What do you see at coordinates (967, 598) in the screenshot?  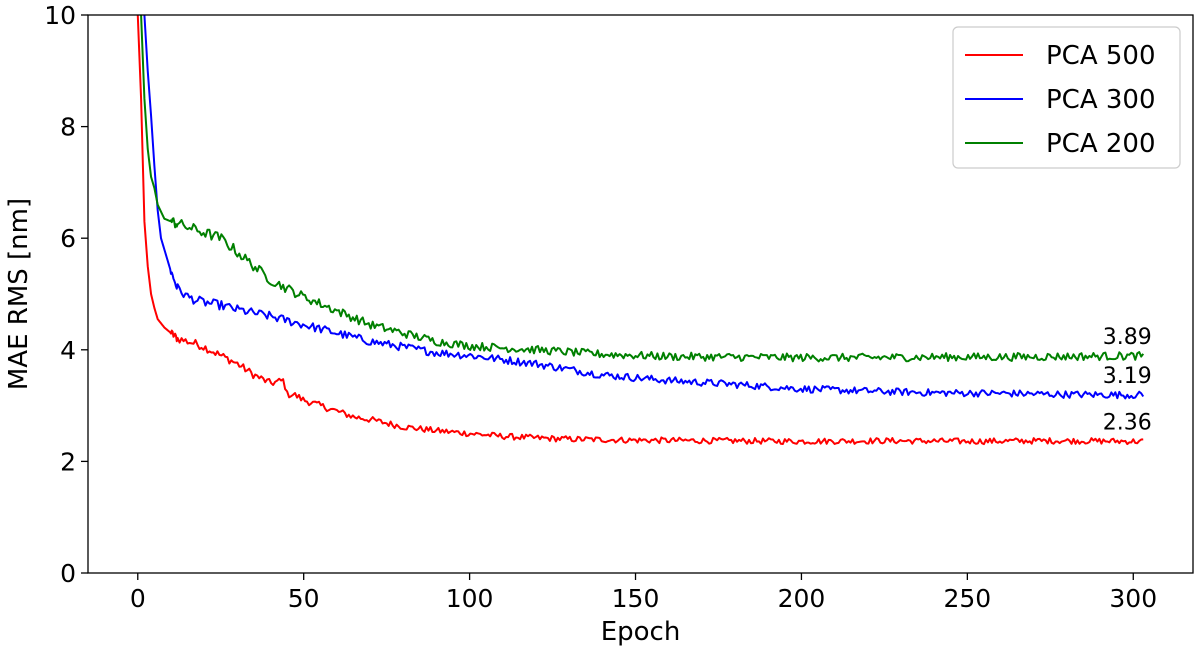 I see `x-tick-label: 250` at bounding box center [967, 598].